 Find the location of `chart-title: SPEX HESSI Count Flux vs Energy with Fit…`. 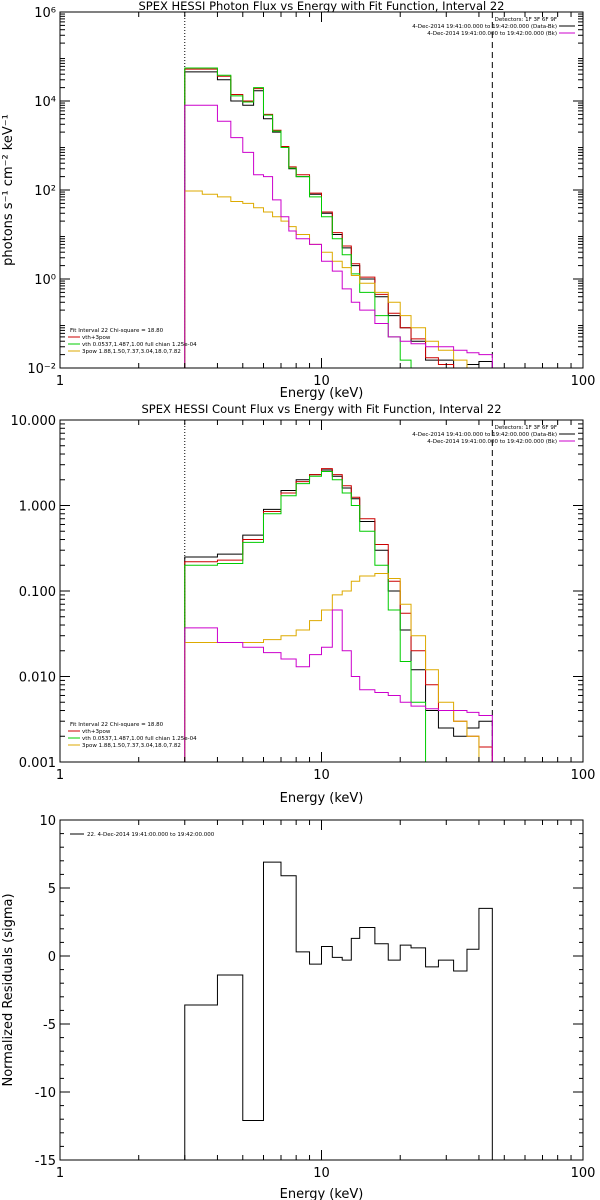

chart-title: SPEX HESSI Count Flux vs Energy with Fit… is located at coordinates (321, 409).